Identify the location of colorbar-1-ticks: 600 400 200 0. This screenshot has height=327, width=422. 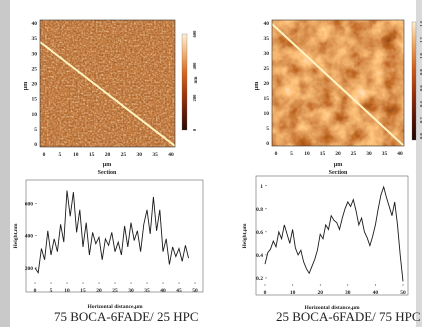
(194, 80).